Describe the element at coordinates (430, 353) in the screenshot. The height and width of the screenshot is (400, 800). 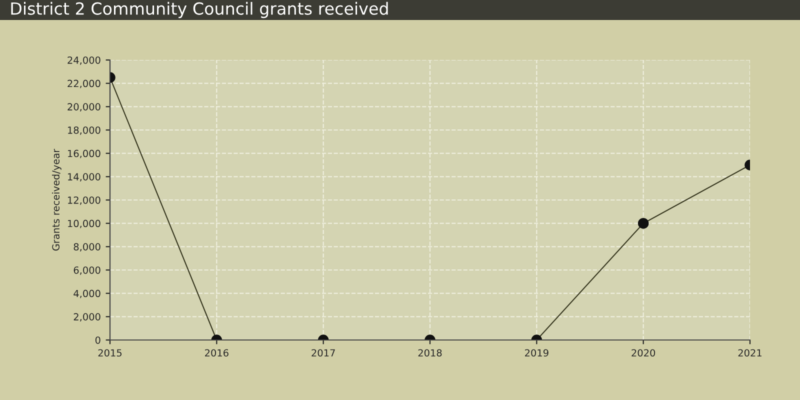
I see `x-tick-label: 2018` at that location.